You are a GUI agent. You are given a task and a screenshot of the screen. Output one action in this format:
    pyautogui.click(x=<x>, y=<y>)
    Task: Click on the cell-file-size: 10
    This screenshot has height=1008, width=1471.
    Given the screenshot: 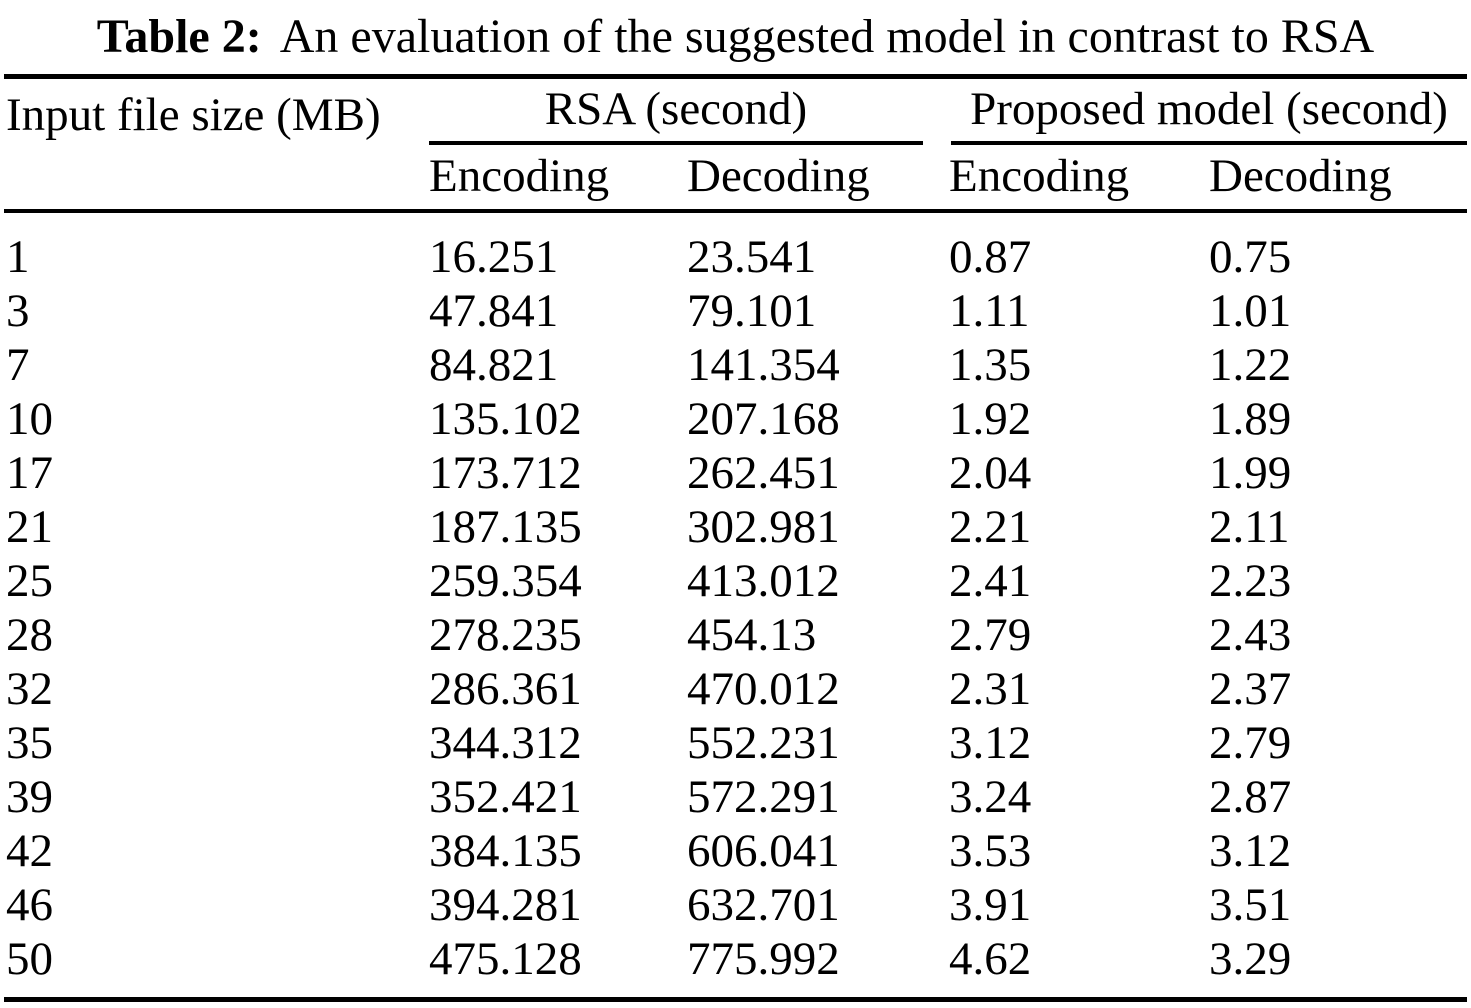 What is the action you would take?
    pyautogui.click(x=29, y=419)
    